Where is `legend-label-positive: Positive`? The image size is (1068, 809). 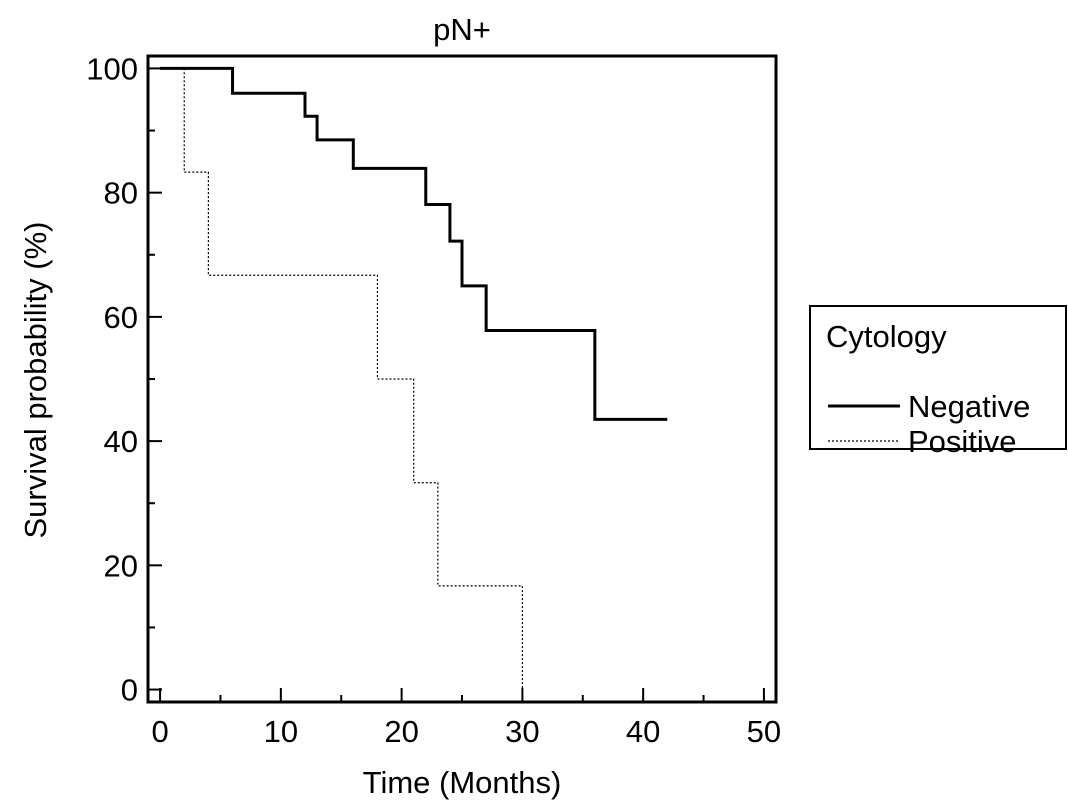
legend-label-positive: Positive is located at coordinates (962, 441).